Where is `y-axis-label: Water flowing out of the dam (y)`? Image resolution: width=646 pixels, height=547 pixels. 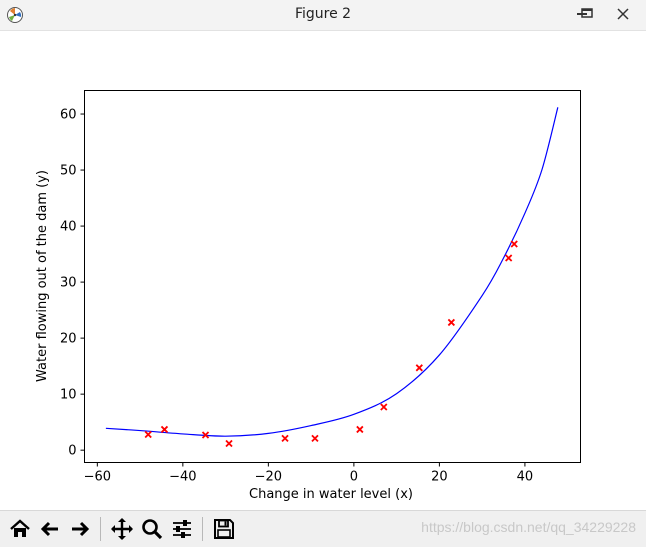 y-axis-label: Water flowing out of the dam (y) is located at coordinates (42, 276).